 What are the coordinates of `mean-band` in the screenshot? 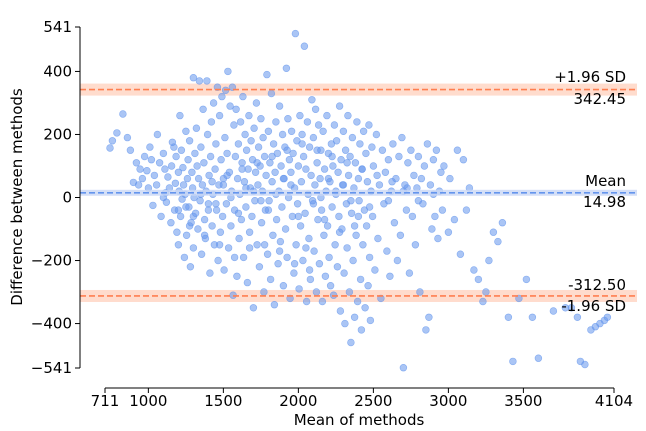 It's located at (358, 192).